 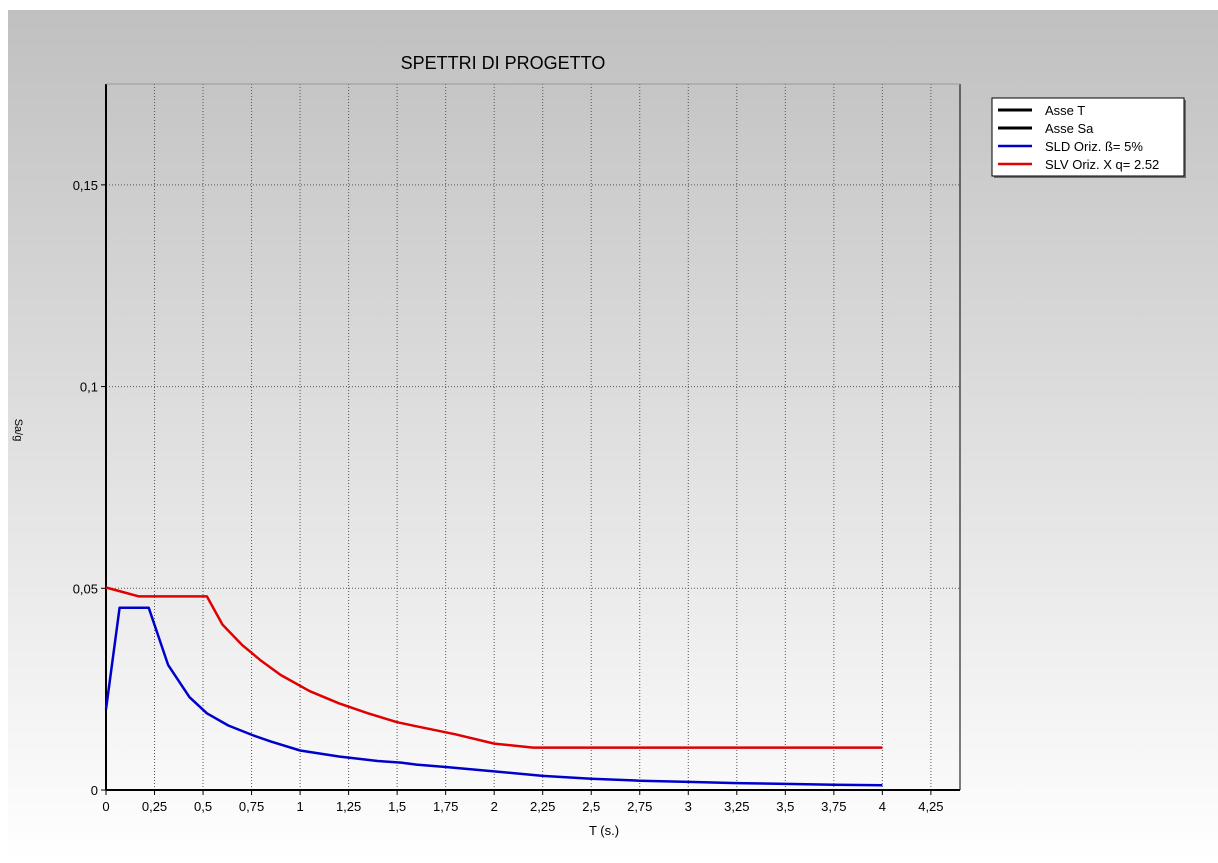 What do you see at coordinates (882, 806) in the screenshot?
I see `x-tick-label: 4` at bounding box center [882, 806].